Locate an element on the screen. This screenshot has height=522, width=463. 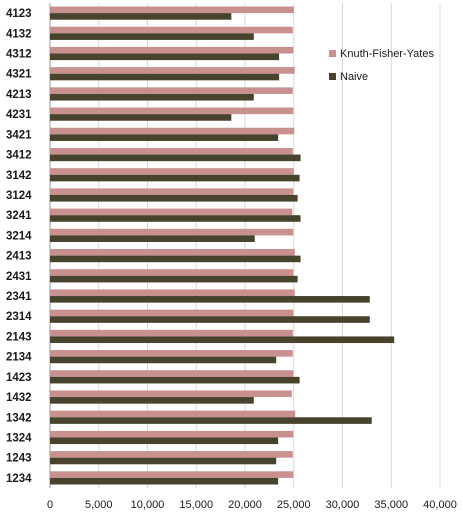
category-label: 2143 is located at coordinates (19, 337).